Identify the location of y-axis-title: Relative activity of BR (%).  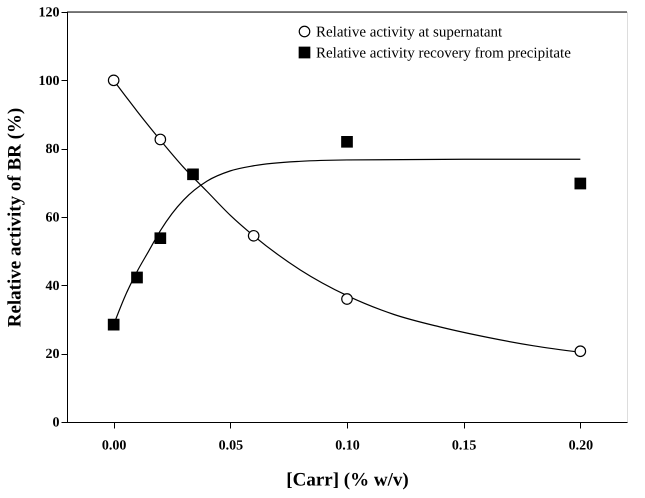
(15, 218).